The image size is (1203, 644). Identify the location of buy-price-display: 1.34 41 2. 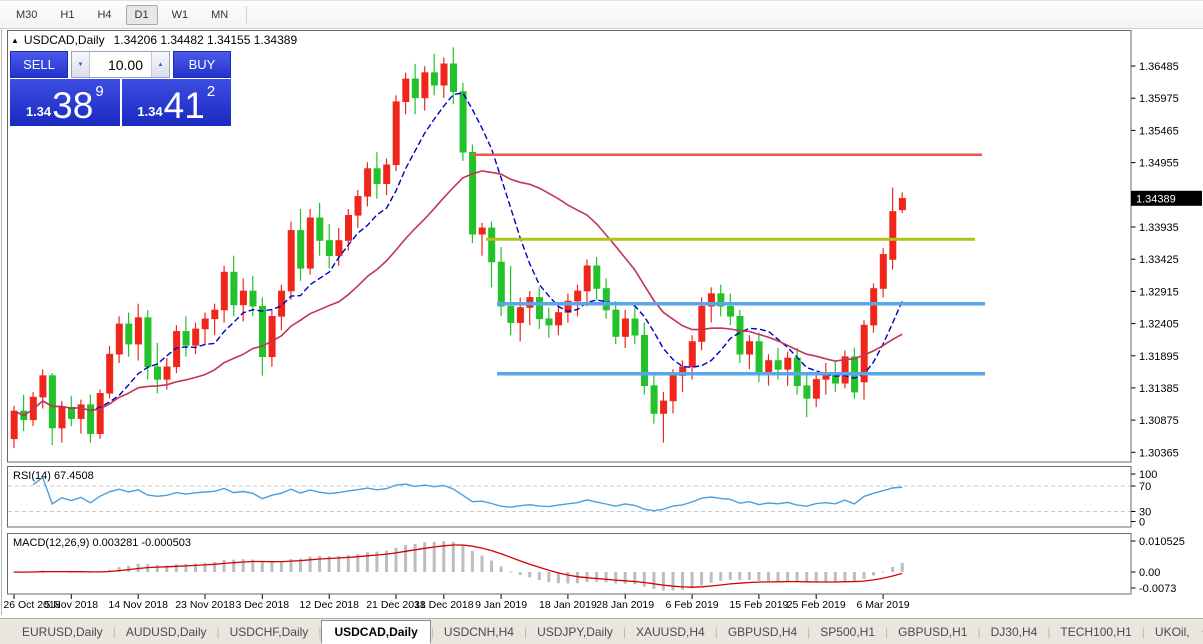
(176, 102).